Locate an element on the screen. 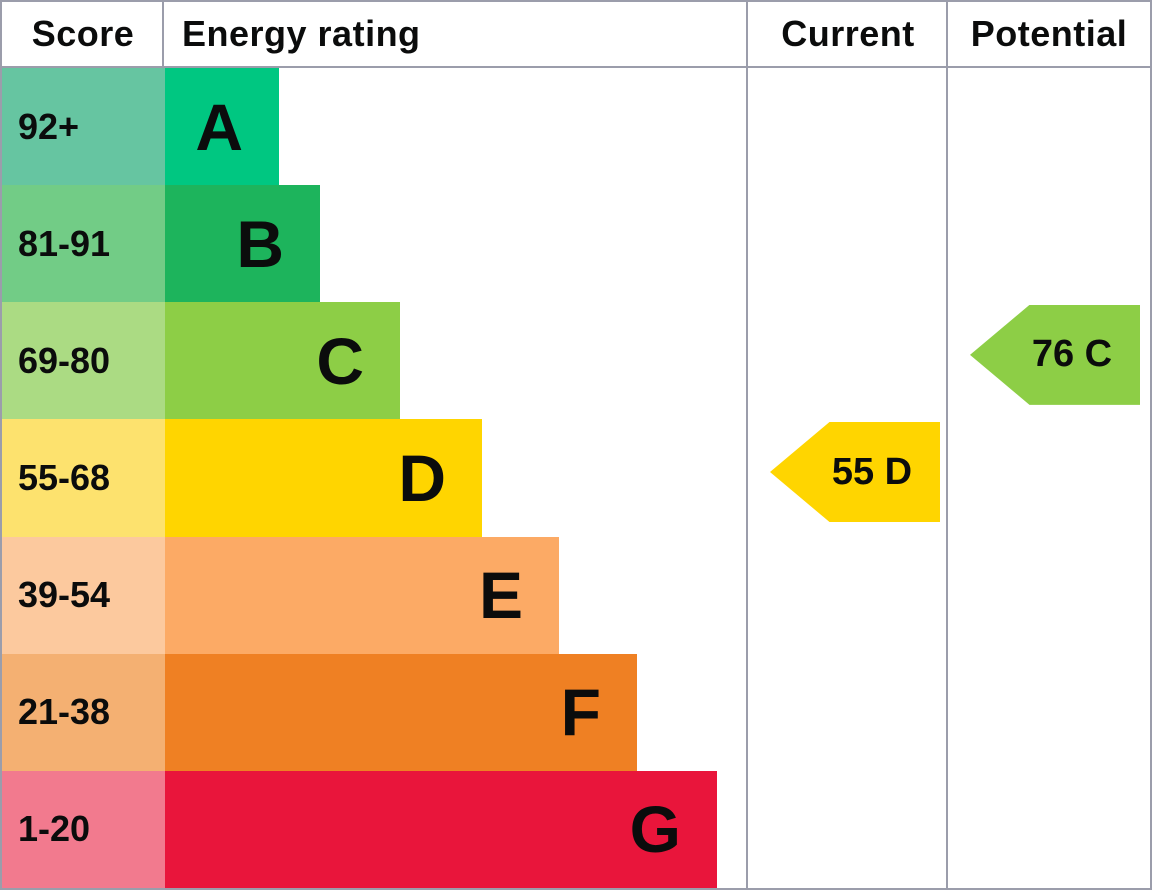 This screenshot has height=890, width=1152. band-letter: D is located at coordinates (422, 477).